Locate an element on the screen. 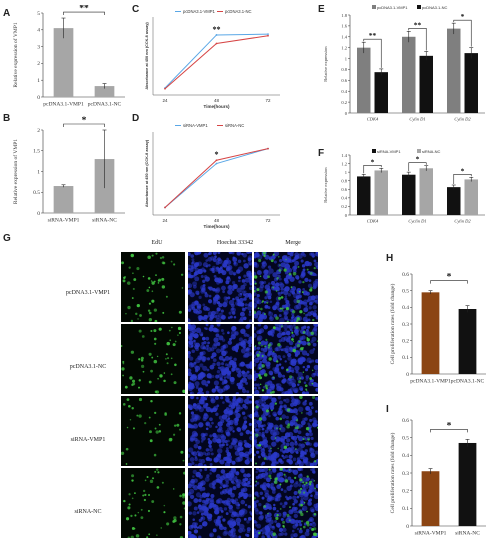 The image size is (493, 550). y-tick-label: 1.2 is located at coordinates (344, 47).